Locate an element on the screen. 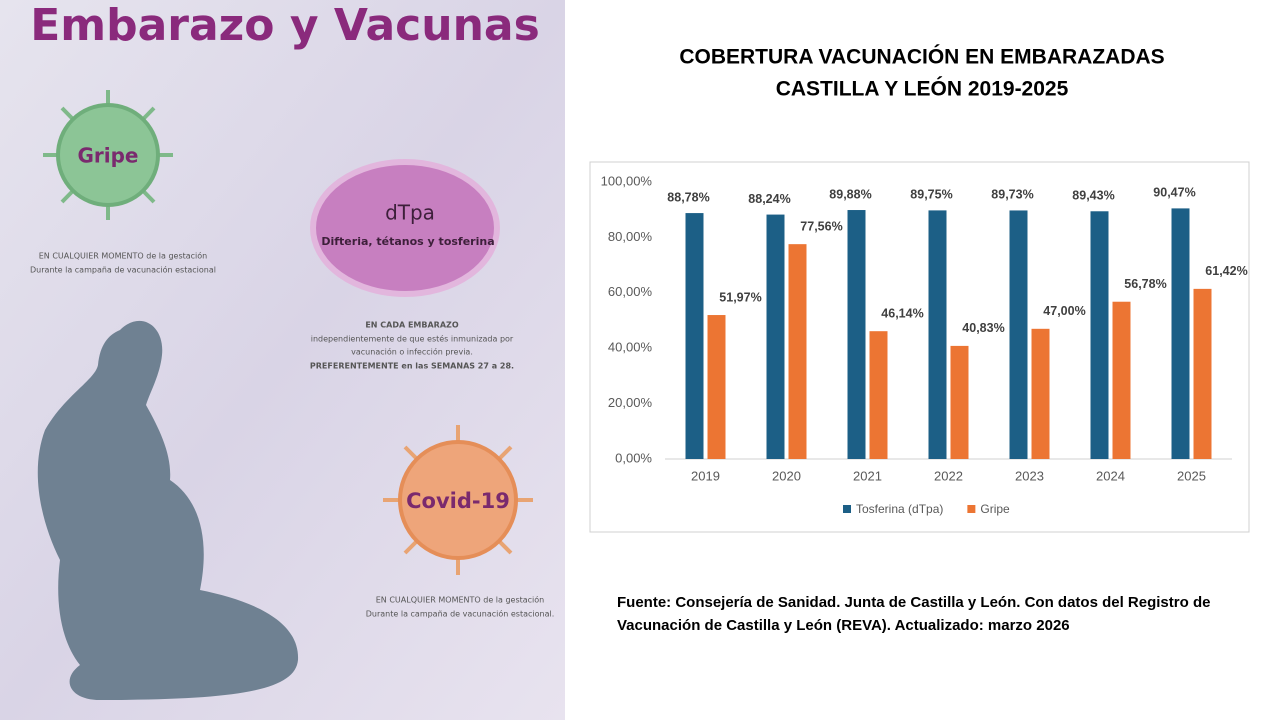 The image size is (1280, 725). value-label: 56,78% is located at coordinates (1145, 284).